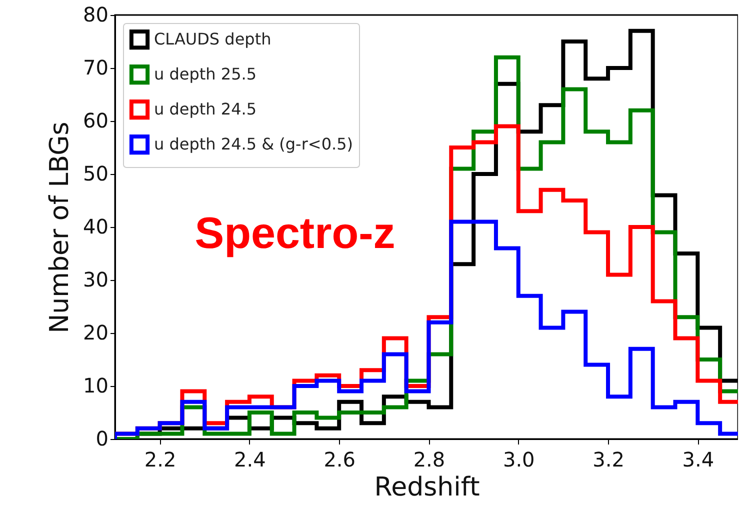 The image size is (739, 521). What do you see at coordinates (608, 460) in the screenshot?
I see `x-tick-label: 3.2` at bounding box center [608, 460].